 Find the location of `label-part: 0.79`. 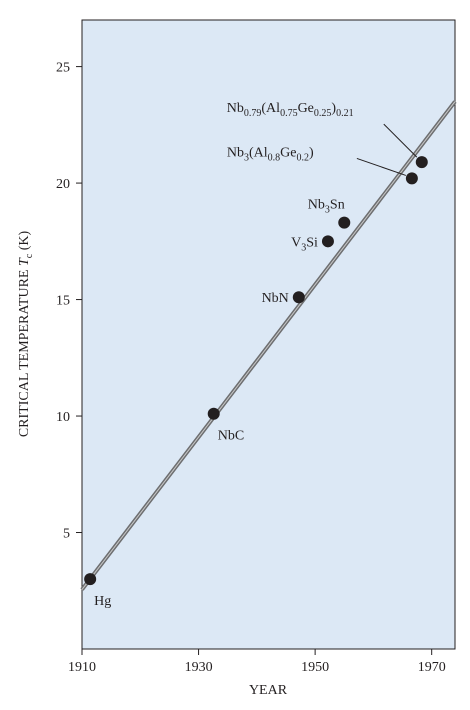

label-part: 0.79 is located at coordinates (253, 113).